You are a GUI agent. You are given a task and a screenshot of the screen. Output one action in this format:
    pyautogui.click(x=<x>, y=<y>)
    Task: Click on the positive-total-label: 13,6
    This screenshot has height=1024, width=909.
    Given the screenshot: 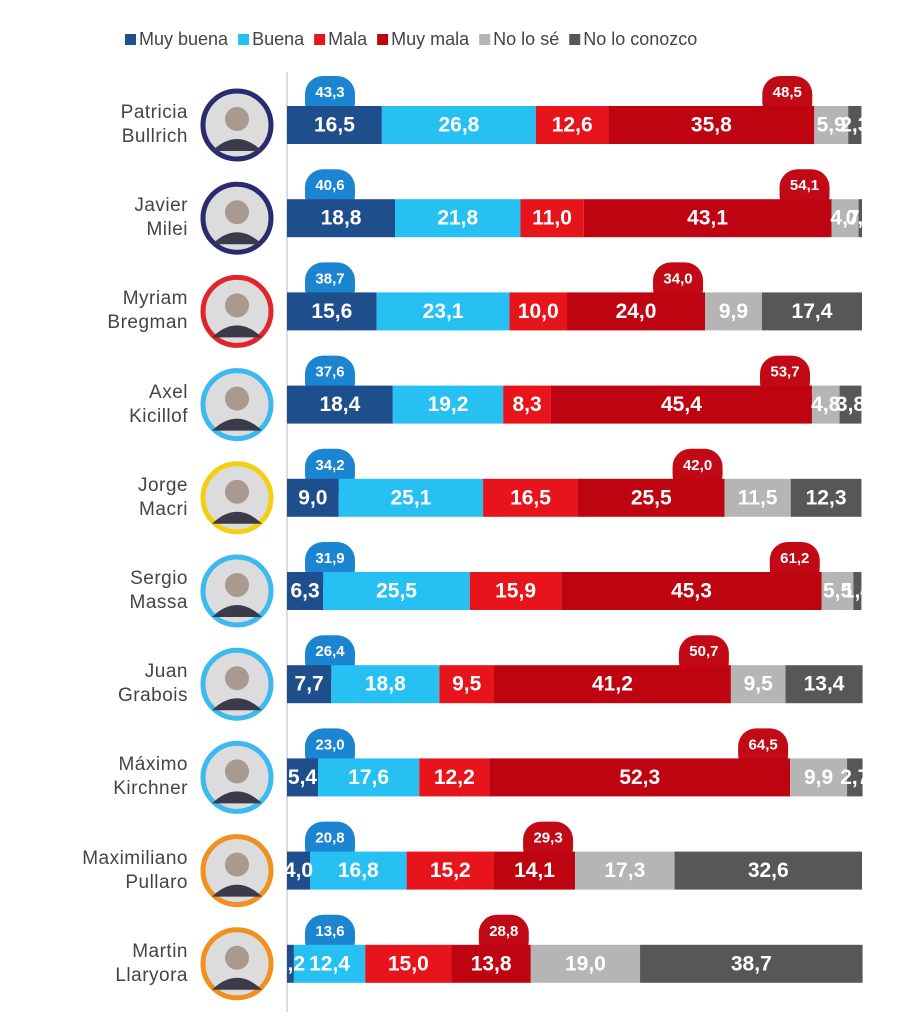 What is the action you would take?
    pyautogui.click(x=329, y=931)
    